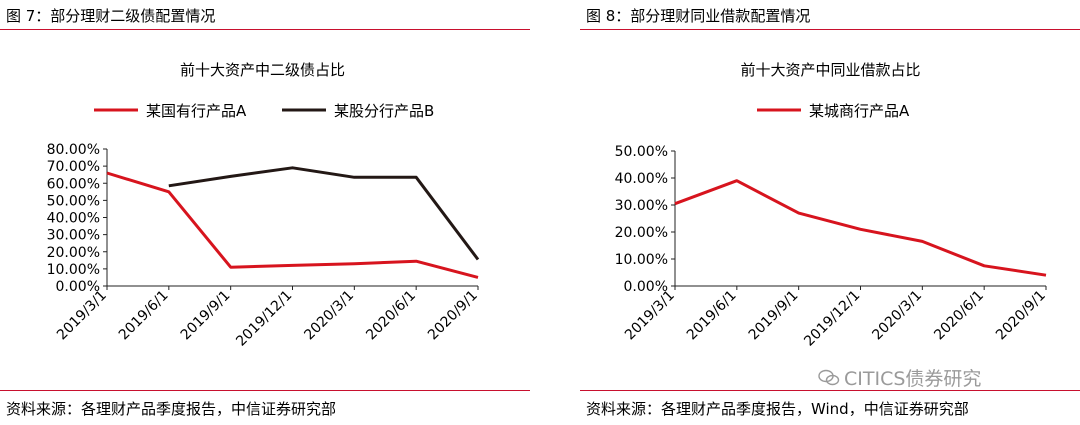 The width and height of the screenshot is (1080, 425). Describe the element at coordinates (830, 29) in the screenshot. I see `figure-8-top-rule` at that location.